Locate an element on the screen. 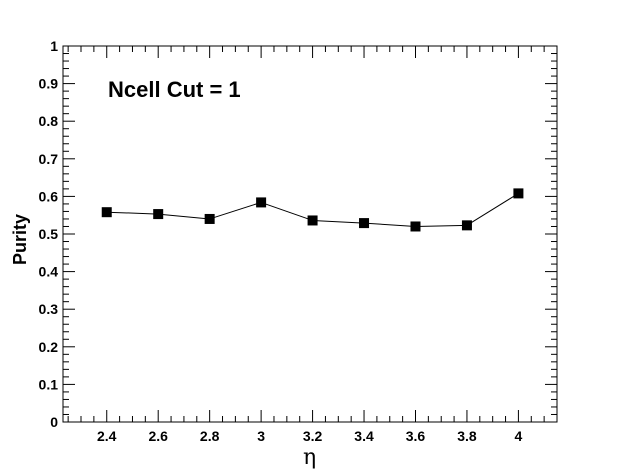  x-tick-label: 3.4 is located at coordinates (364, 436).